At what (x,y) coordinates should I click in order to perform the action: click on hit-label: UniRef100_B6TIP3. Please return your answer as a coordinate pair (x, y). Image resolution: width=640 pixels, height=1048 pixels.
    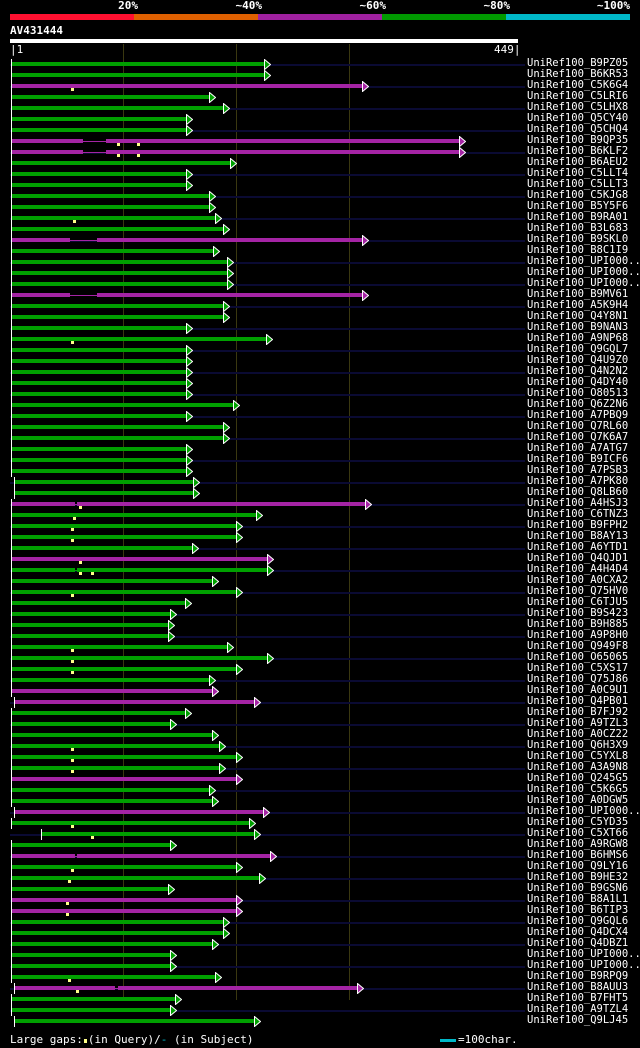
    Looking at the image, I should click on (578, 910).